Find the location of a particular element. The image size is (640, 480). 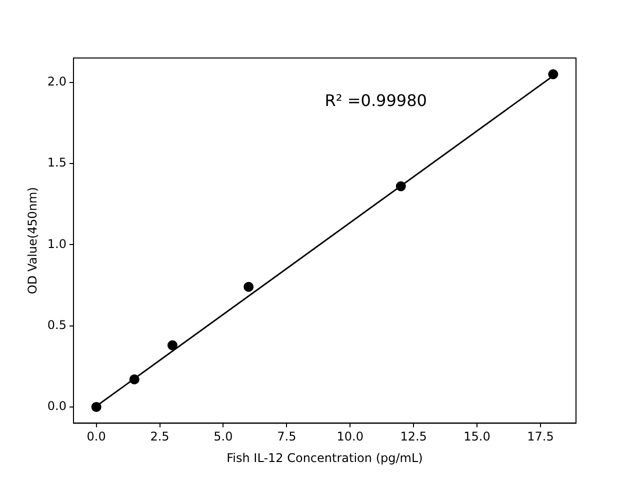

x-tick-label: 15.0 is located at coordinates (477, 437).